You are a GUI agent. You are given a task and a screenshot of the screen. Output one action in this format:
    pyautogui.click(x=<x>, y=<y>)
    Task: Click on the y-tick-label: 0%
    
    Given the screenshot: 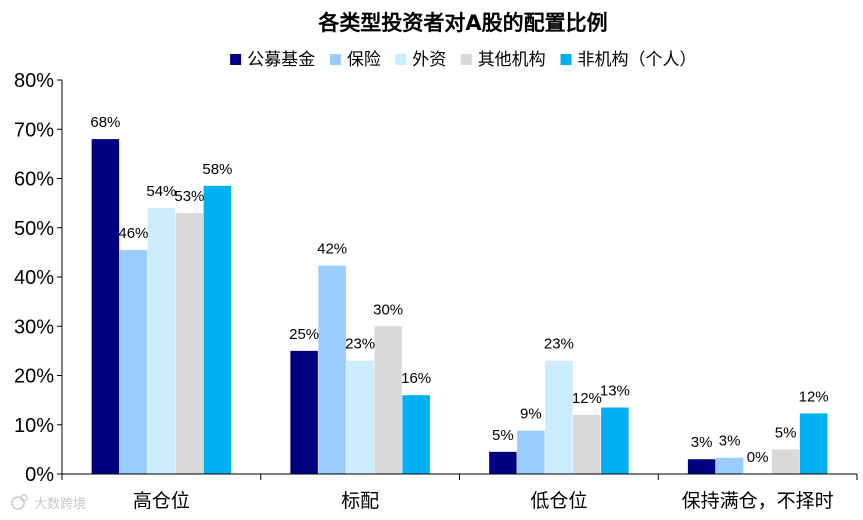 What is the action you would take?
    pyautogui.click(x=39, y=475)
    